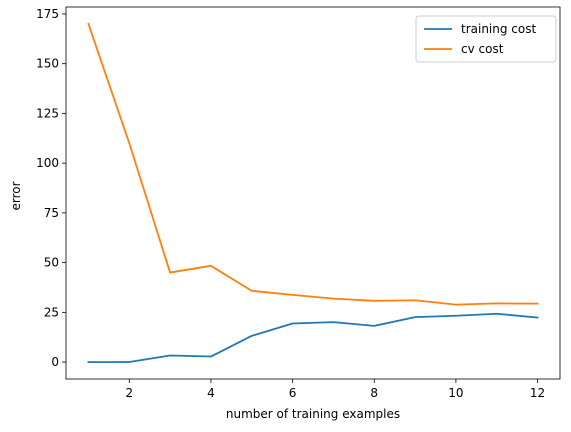 The height and width of the screenshot is (432, 571). Describe the element at coordinates (313, 414) in the screenshot. I see `x-axis-label: number of training examples` at that location.